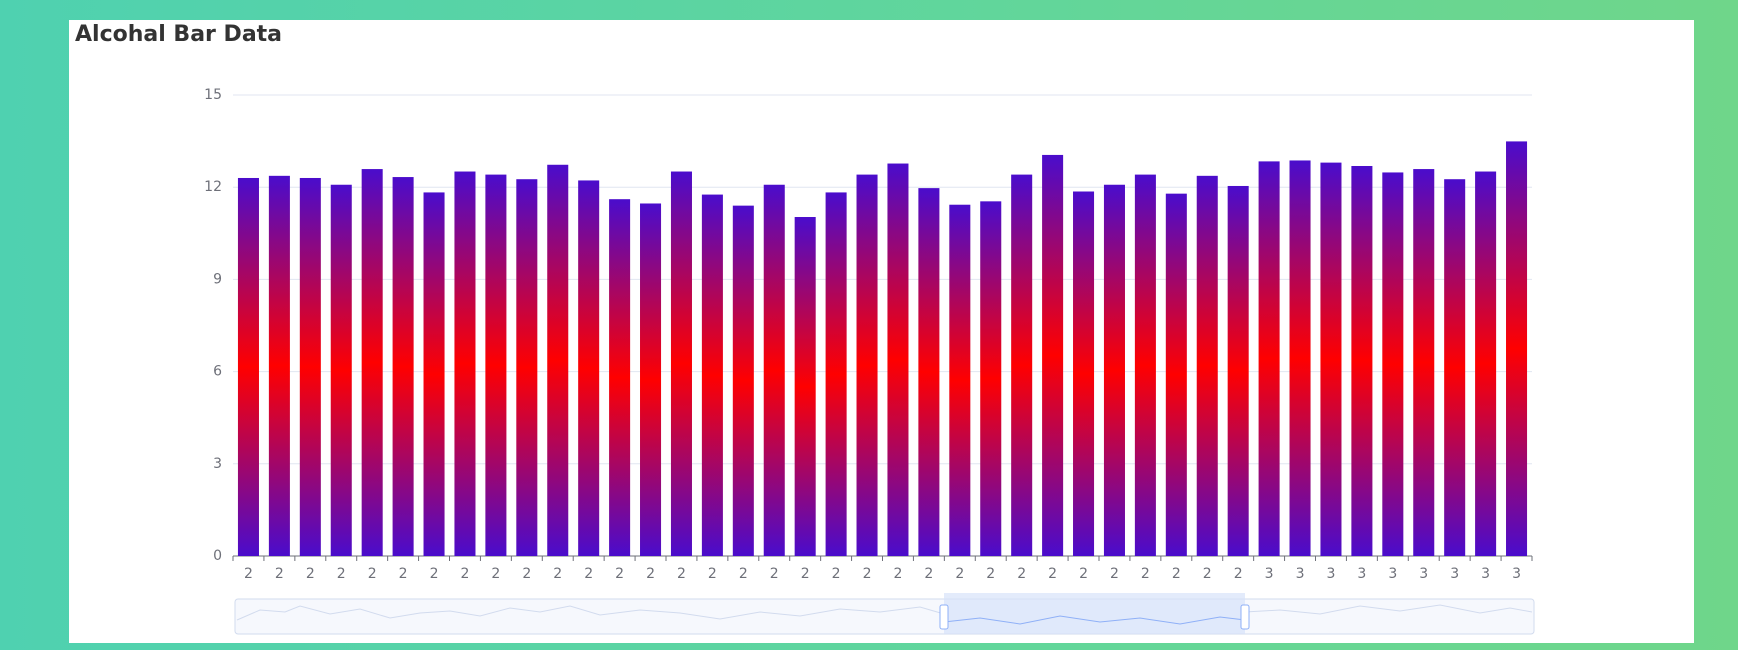 This screenshot has width=1738, height=650. What do you see at coordinates (178, 34) in the screenshot?
I see `chart-title: Alcohal Bar Data` at bounding box center [178, 34].